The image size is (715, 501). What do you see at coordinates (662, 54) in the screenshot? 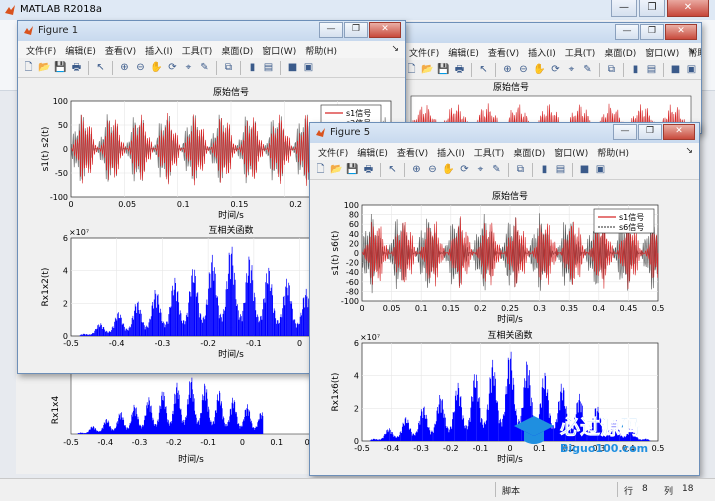
I see `figure-back-menu-item: 窗口(W)` at bounding box center [662, 54].